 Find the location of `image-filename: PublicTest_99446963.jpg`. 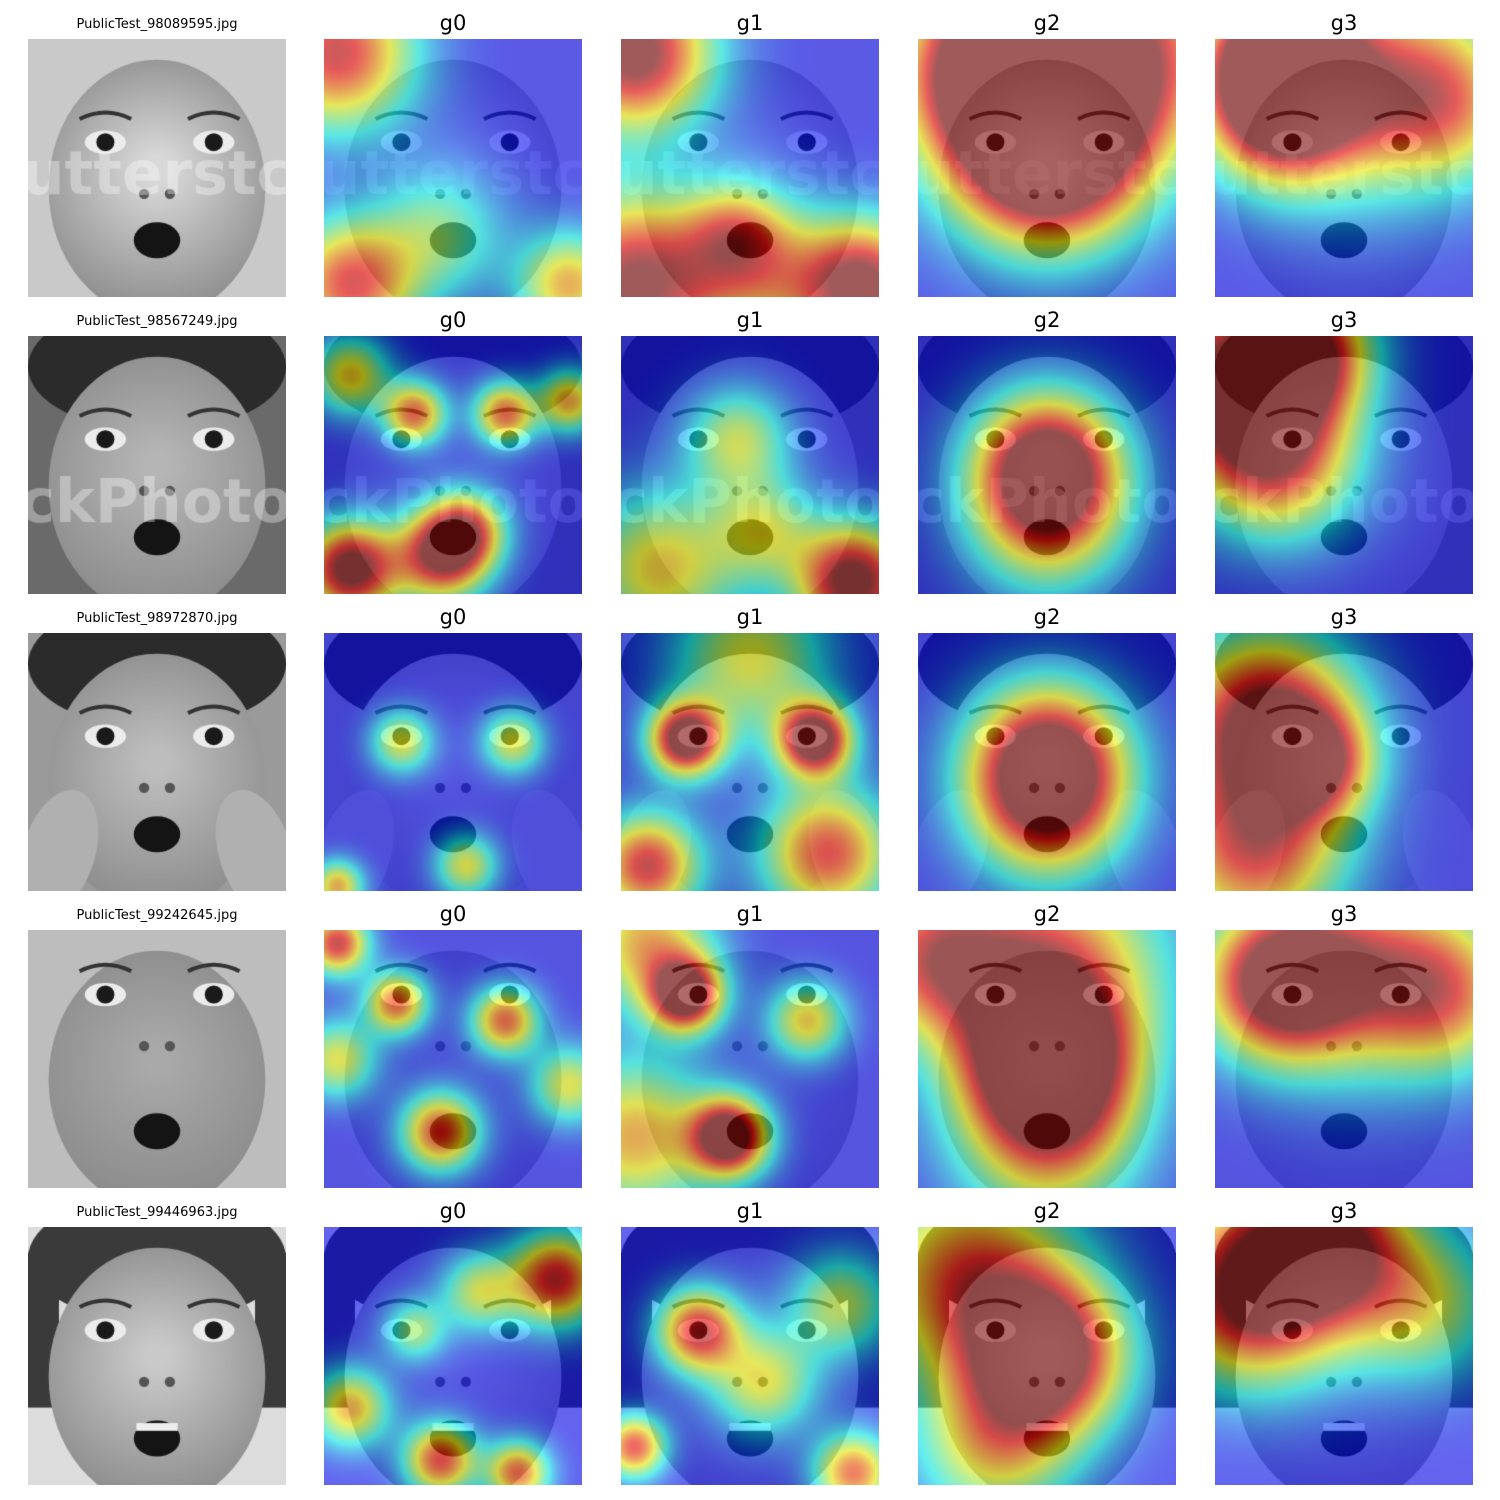

image-filename: PublicTest_99446963.jpg is located at coordinates (157, 1212).